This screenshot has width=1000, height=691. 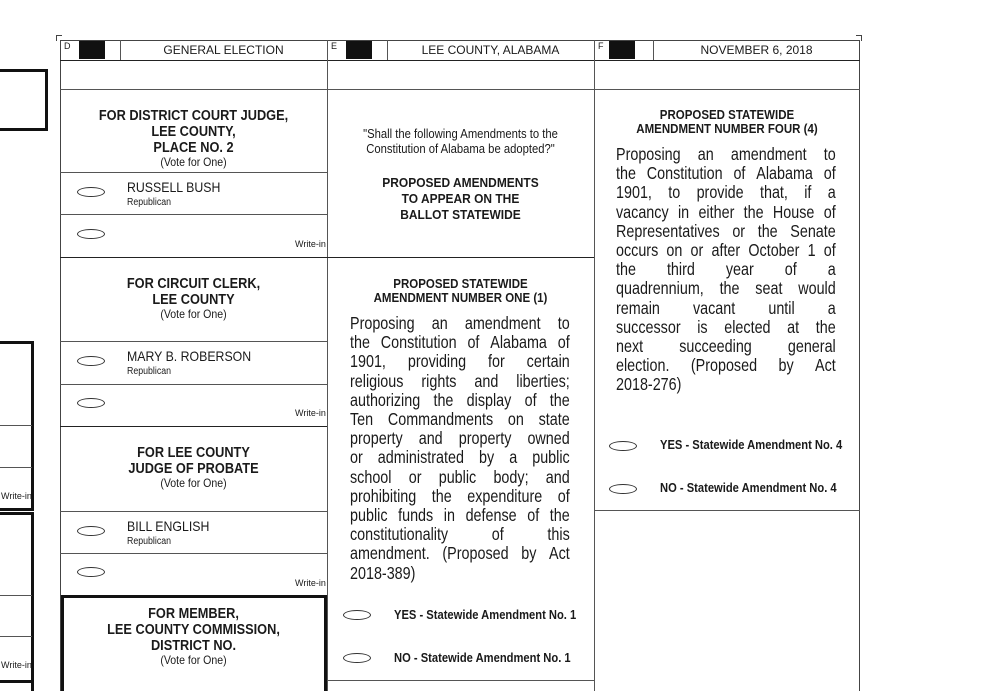 I want to click on amendment-4-no-label: NO - Statewide Amendment No. 4, so click(x=748, y=487).